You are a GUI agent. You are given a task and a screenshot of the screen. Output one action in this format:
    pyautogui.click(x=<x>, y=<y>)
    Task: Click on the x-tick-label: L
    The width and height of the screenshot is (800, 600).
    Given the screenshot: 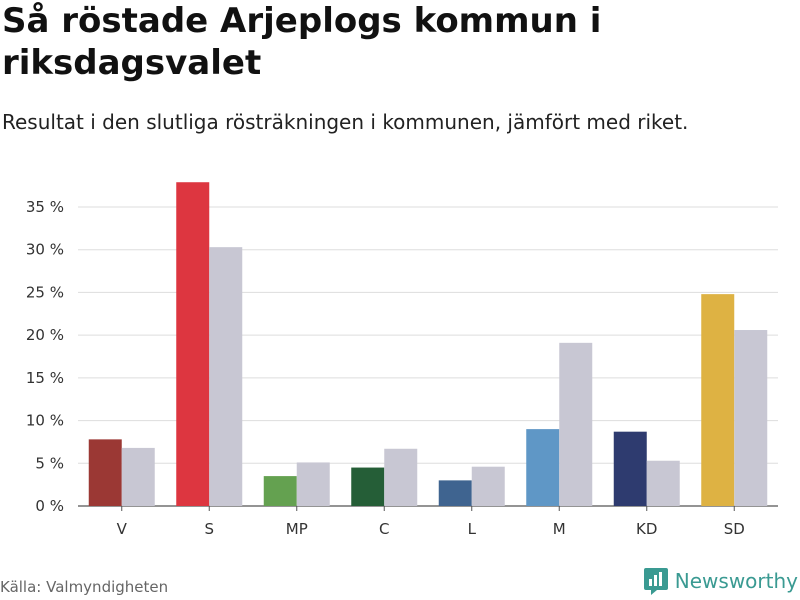 What is the action you would take?
    pyautogui.click(x=472, y=529)
    